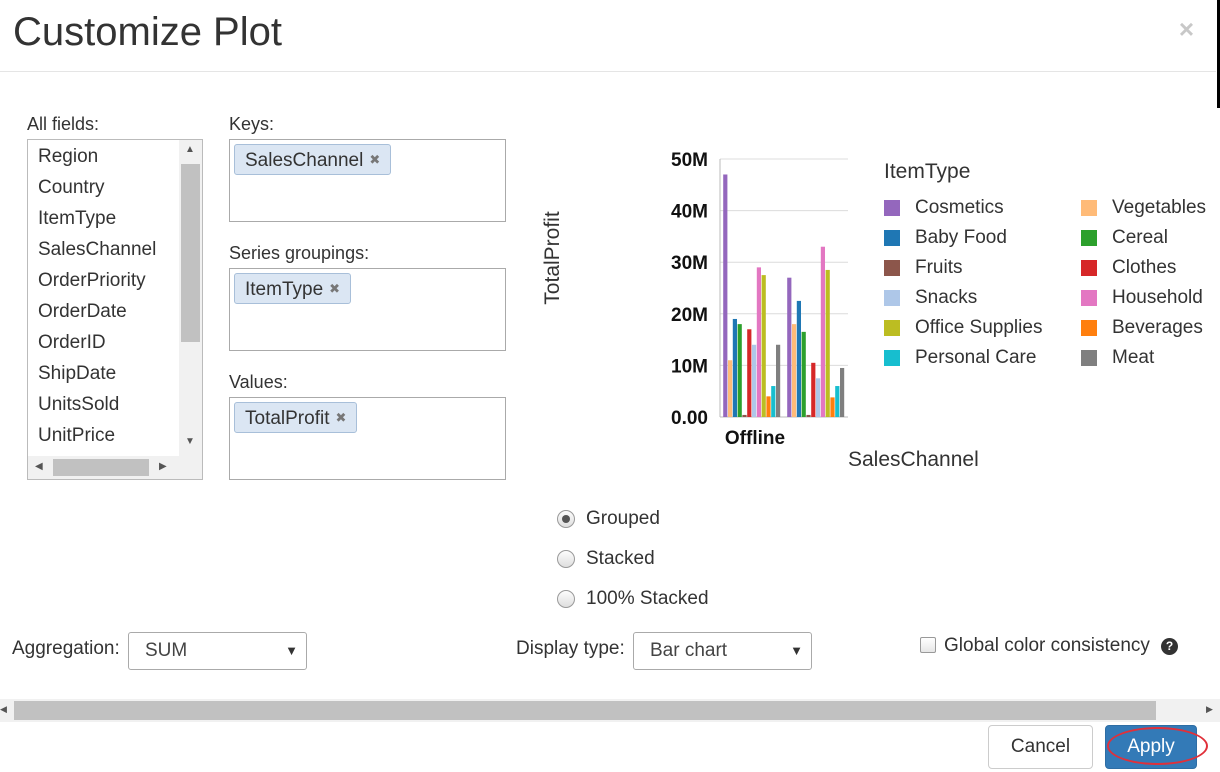 The height and width of the screenshot is (772, 1220). Describe the element at coordinates (77, 218) in the screenshot. I see `field-item-itemtype: ItemType` at that location.